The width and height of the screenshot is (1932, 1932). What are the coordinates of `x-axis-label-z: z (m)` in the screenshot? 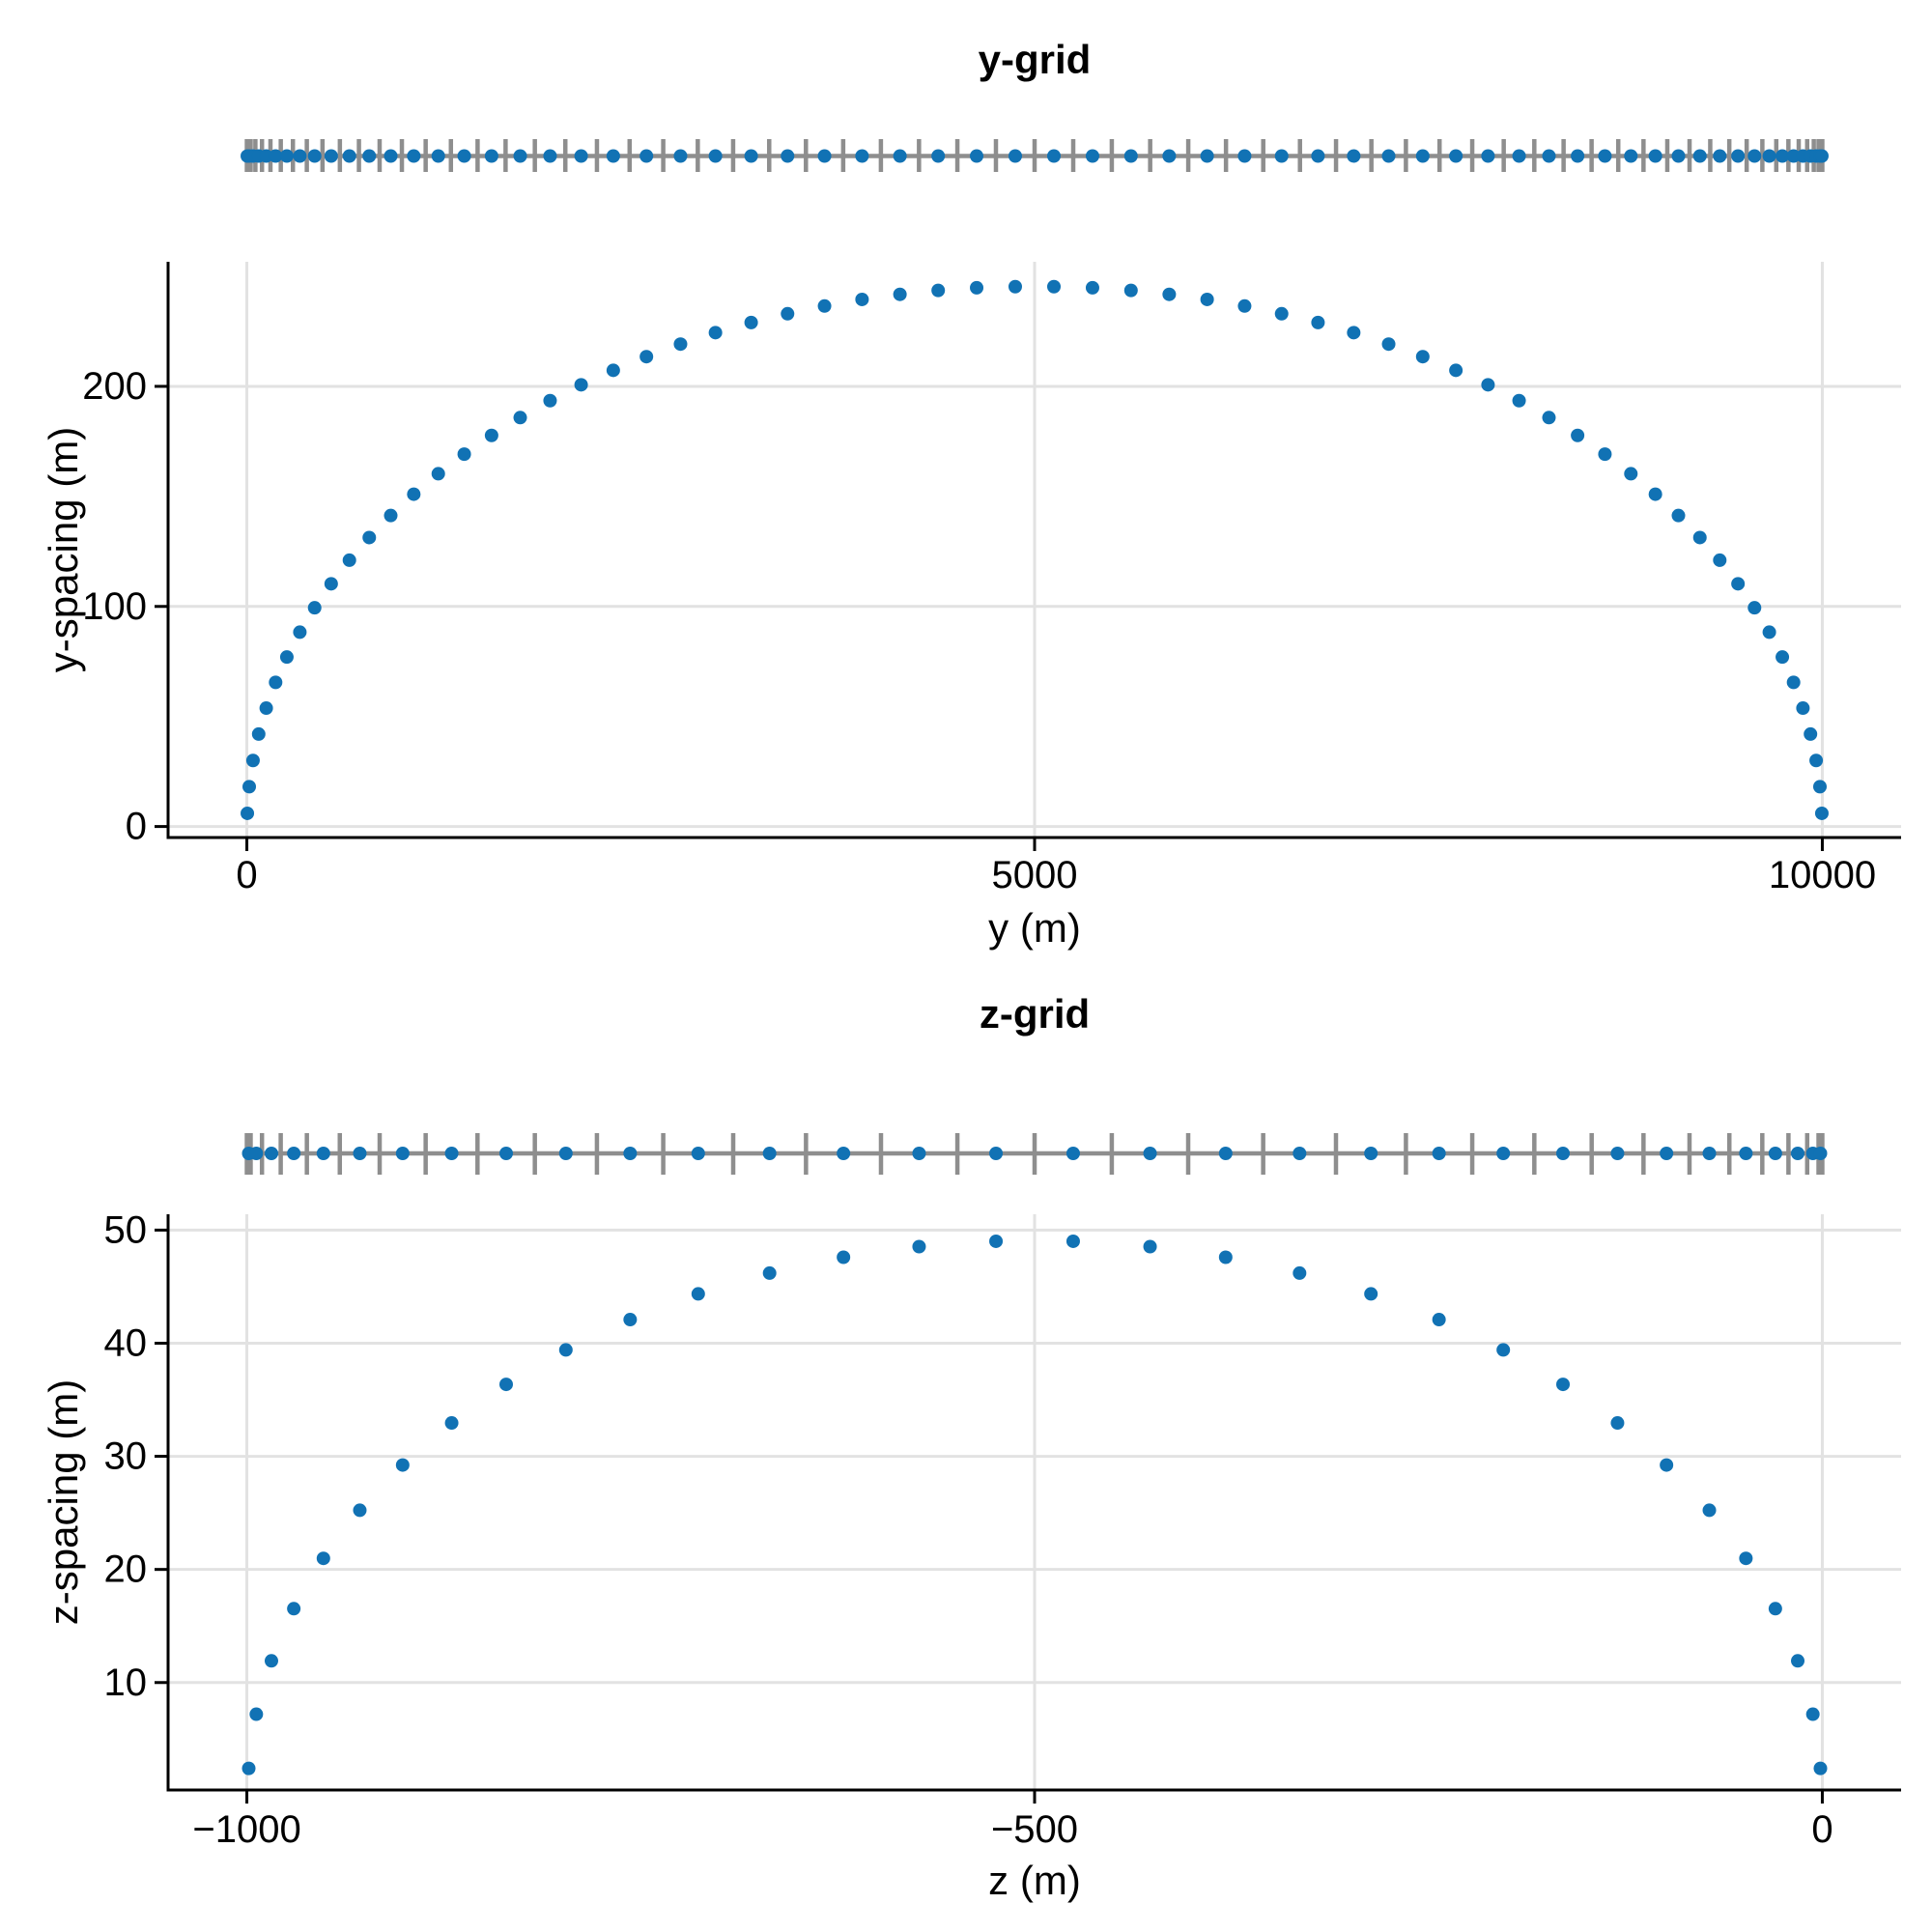 It's located at (1034, 1880).